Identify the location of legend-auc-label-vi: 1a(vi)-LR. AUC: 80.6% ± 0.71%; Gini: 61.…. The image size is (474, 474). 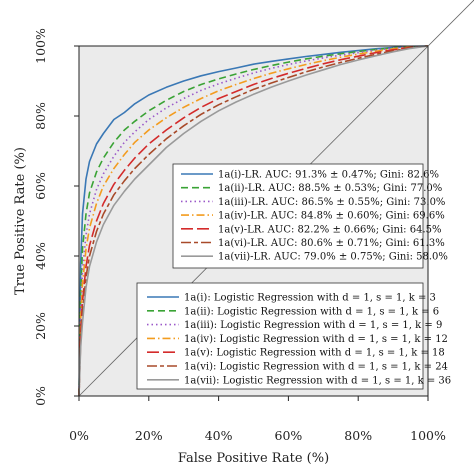
(331, 243).